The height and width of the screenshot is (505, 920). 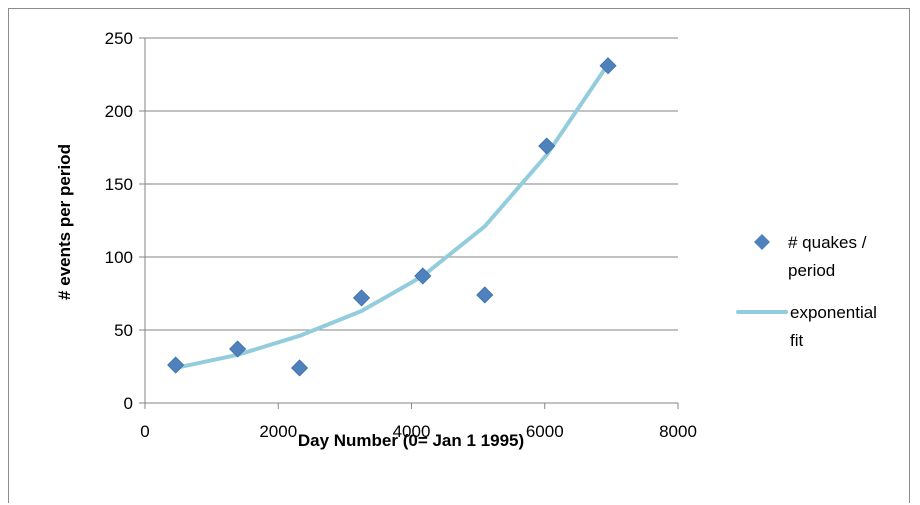 What do you see at coordinates (678, 431) in the screenshot?
I see `x-tick-label-4: 8000` at bounding box center [678, 431].